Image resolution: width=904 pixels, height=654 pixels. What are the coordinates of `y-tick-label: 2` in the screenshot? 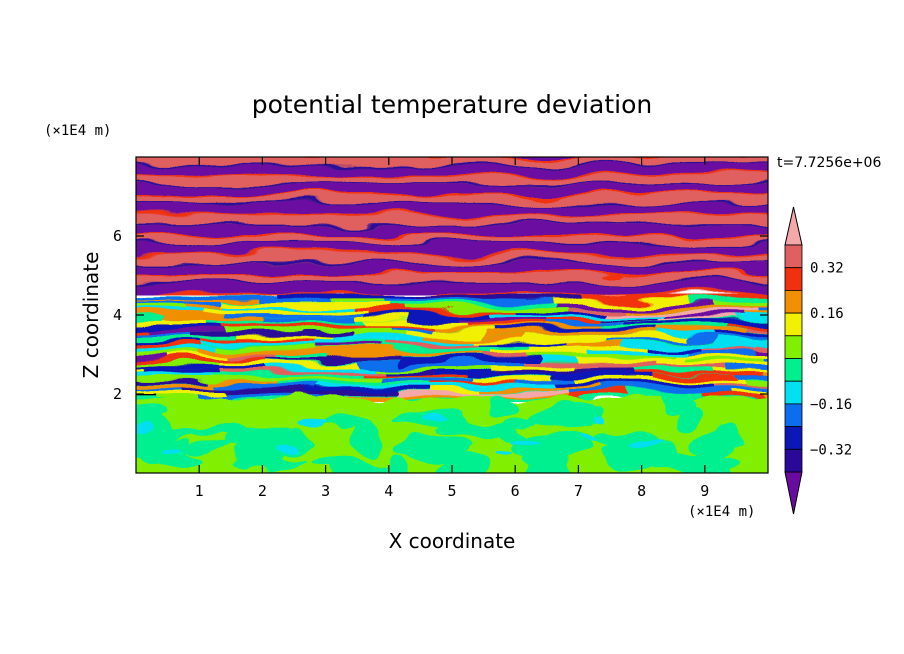 It's located at (117, 394).